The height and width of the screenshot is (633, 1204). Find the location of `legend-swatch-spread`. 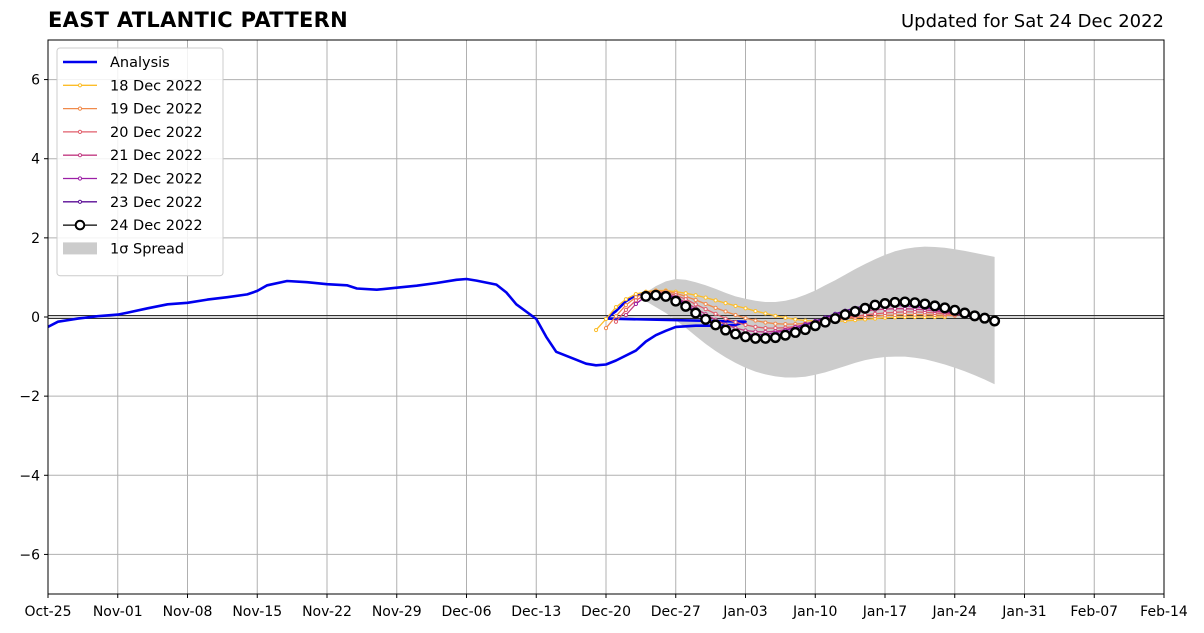

legend-swatch-spread is located at coordinates (80, 248).